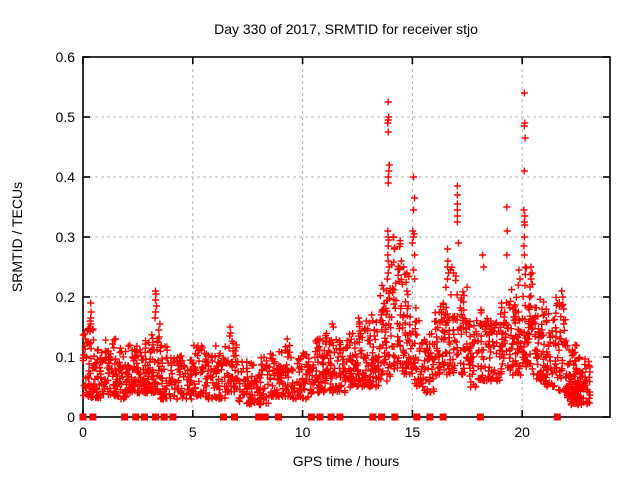 The image size is (640, 480). What do you see at coordinates (83, 432) in the screenshot?
I see `x-tick-label: 0` at bounding box center [83, 432].